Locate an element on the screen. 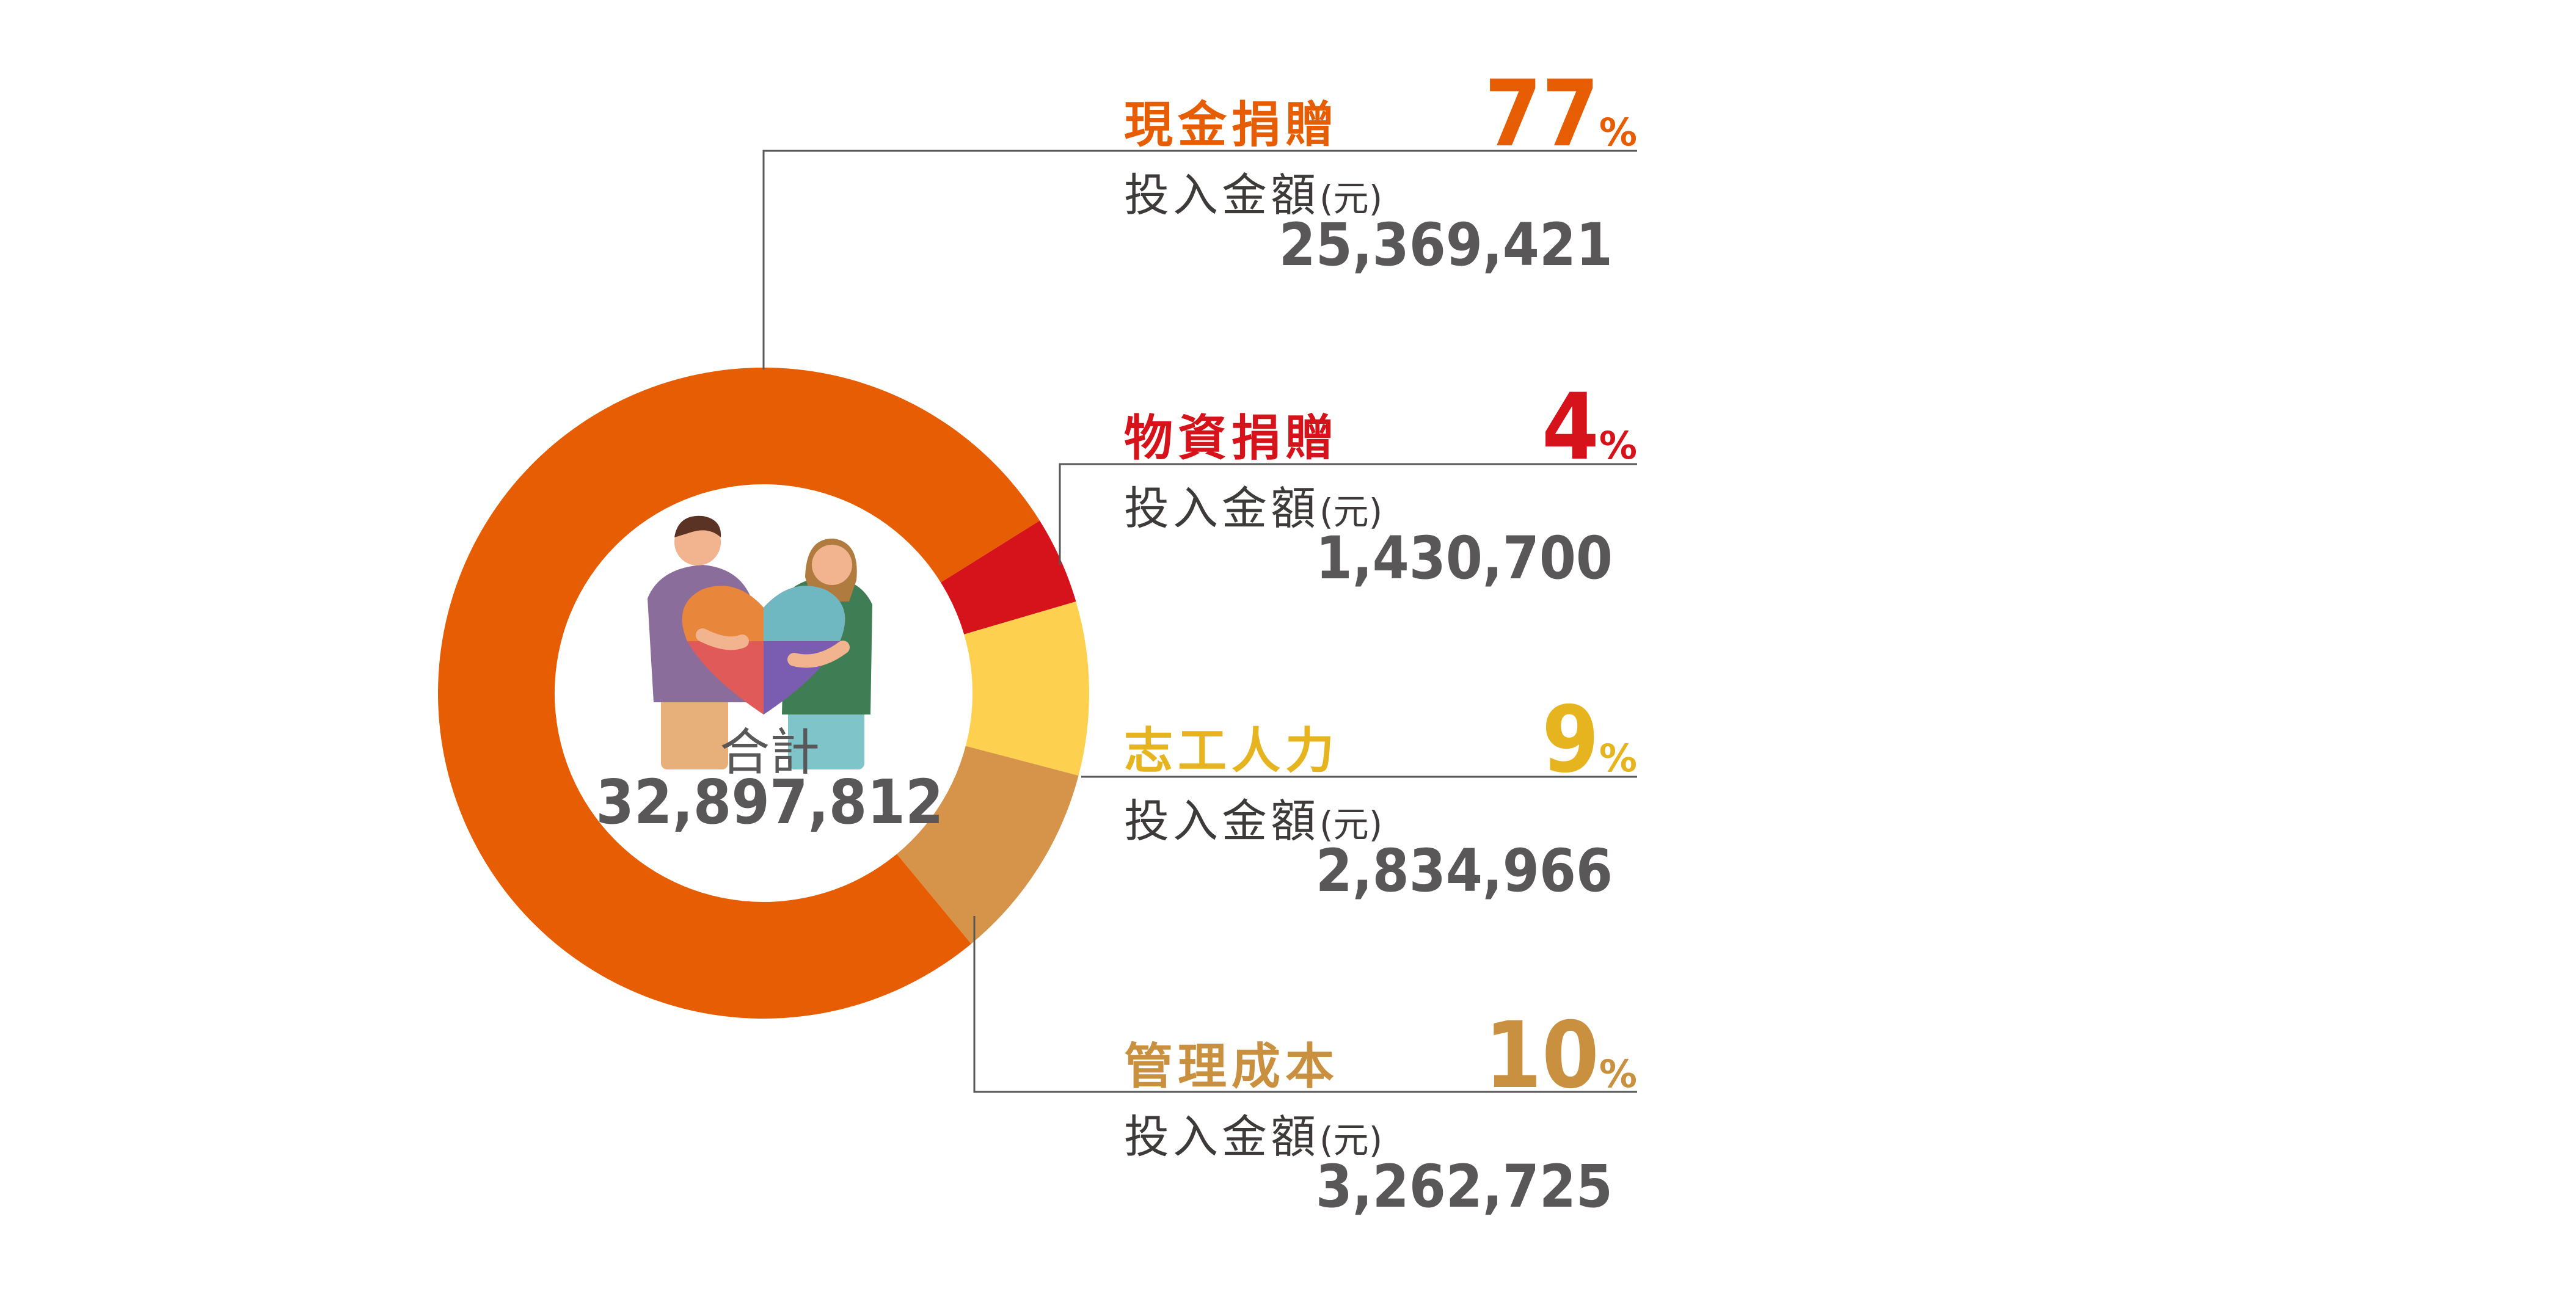 This screenshot has height=1305, width=2576. amount-value: 3,262,725 is located at coordinates (1464, 1186).